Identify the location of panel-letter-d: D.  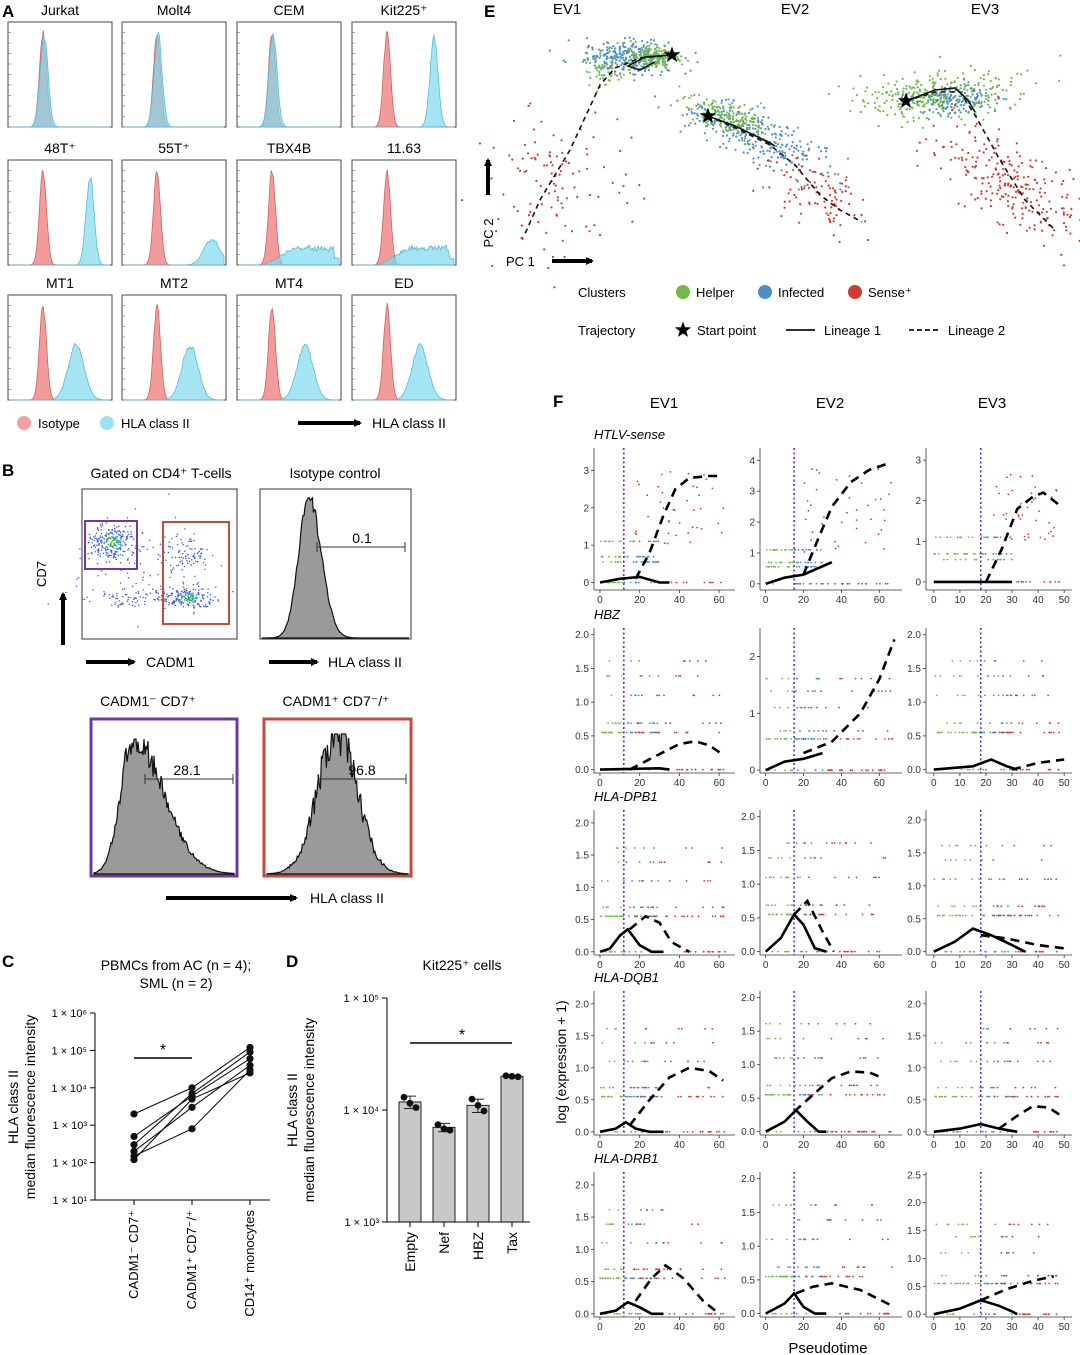
(292, 961).